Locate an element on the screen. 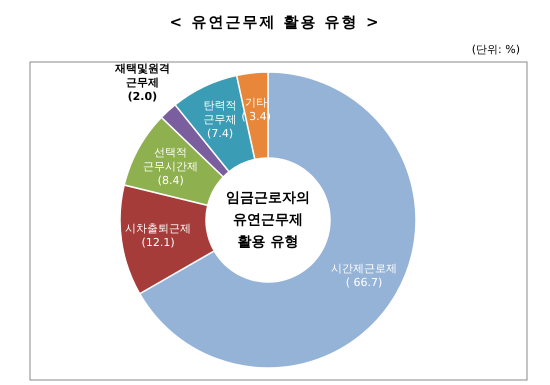  slice-label: 시차출퇴근제 is located at coordinates (158, 228).